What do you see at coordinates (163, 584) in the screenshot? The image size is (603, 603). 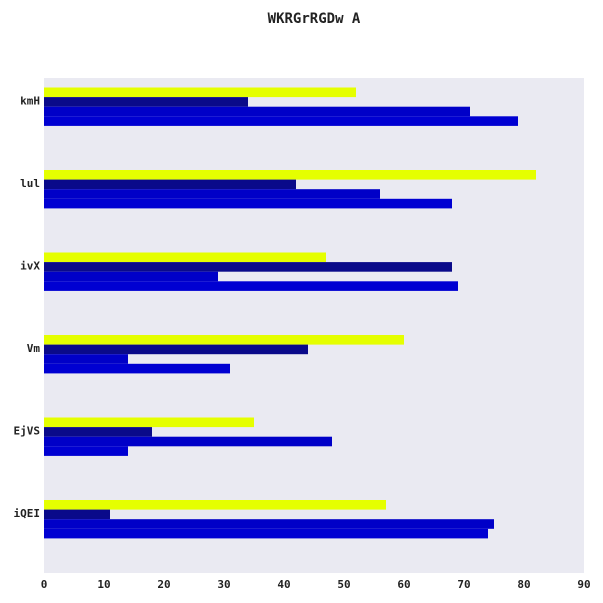 I see `x-tick-label: 20` at bounding box center [163, 584].